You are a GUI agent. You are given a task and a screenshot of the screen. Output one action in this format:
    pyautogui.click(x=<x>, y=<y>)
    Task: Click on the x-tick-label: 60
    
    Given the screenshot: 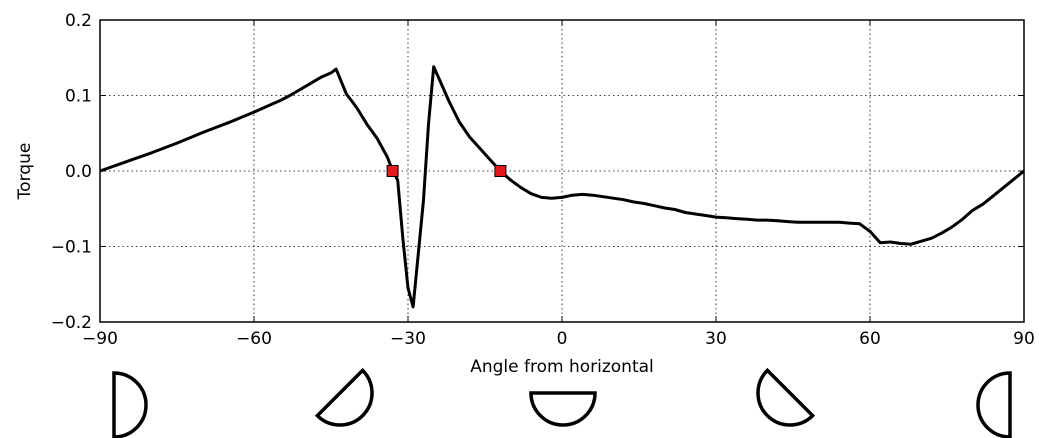 What is the action you would take?
    pyautogui.click(x=870, y=339)
    